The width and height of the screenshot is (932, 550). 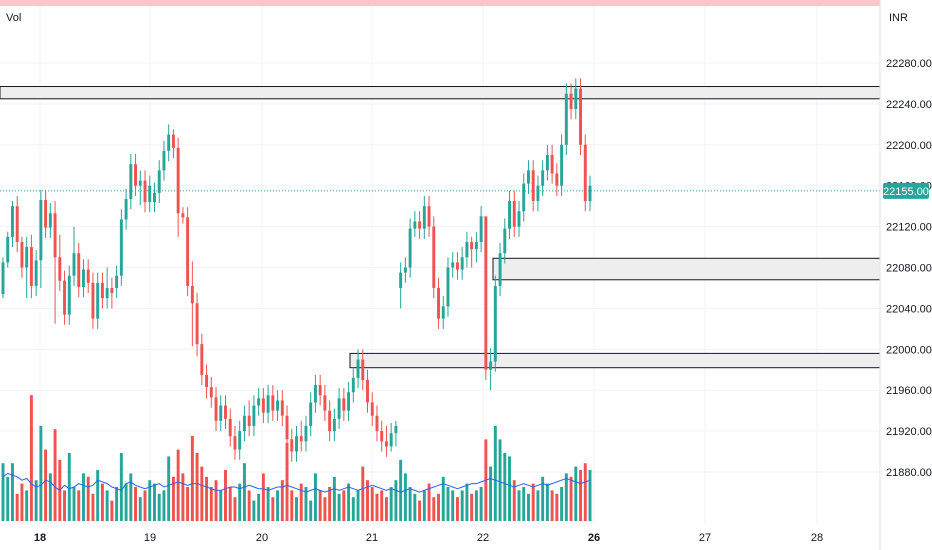 What do you see at coordinates (615, 360) in the screenshot?
I see `demand-zone-lower` at bounding box center [615, 360].